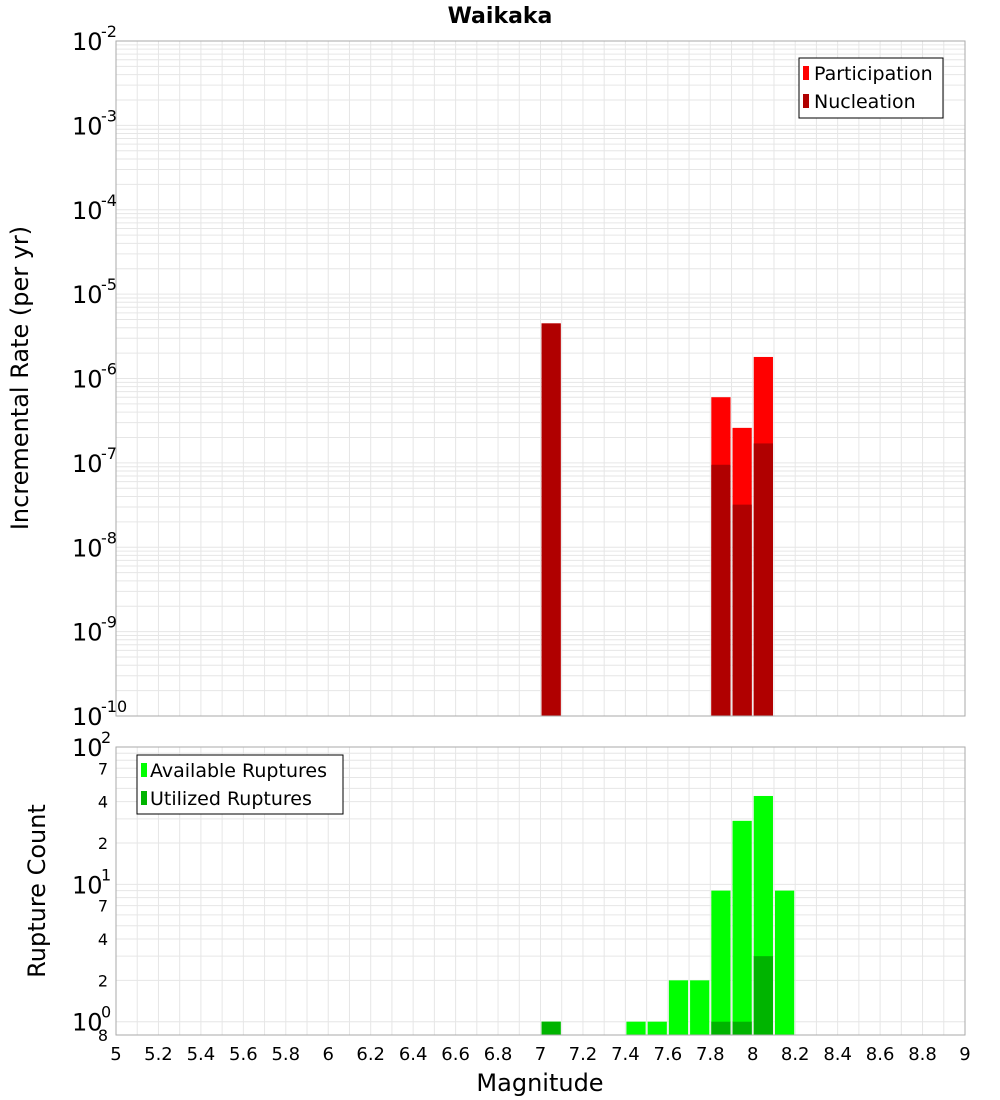 The image size is (1000, 1100). I want to click on rate-legend-box, so click(871, 88).